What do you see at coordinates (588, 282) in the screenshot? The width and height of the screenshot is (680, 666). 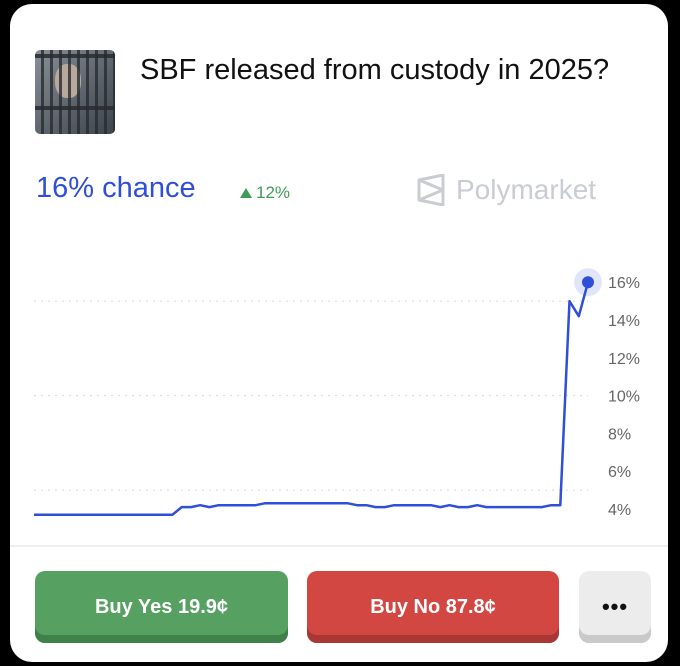 I see `current-point` at bounding box center [588, 282].